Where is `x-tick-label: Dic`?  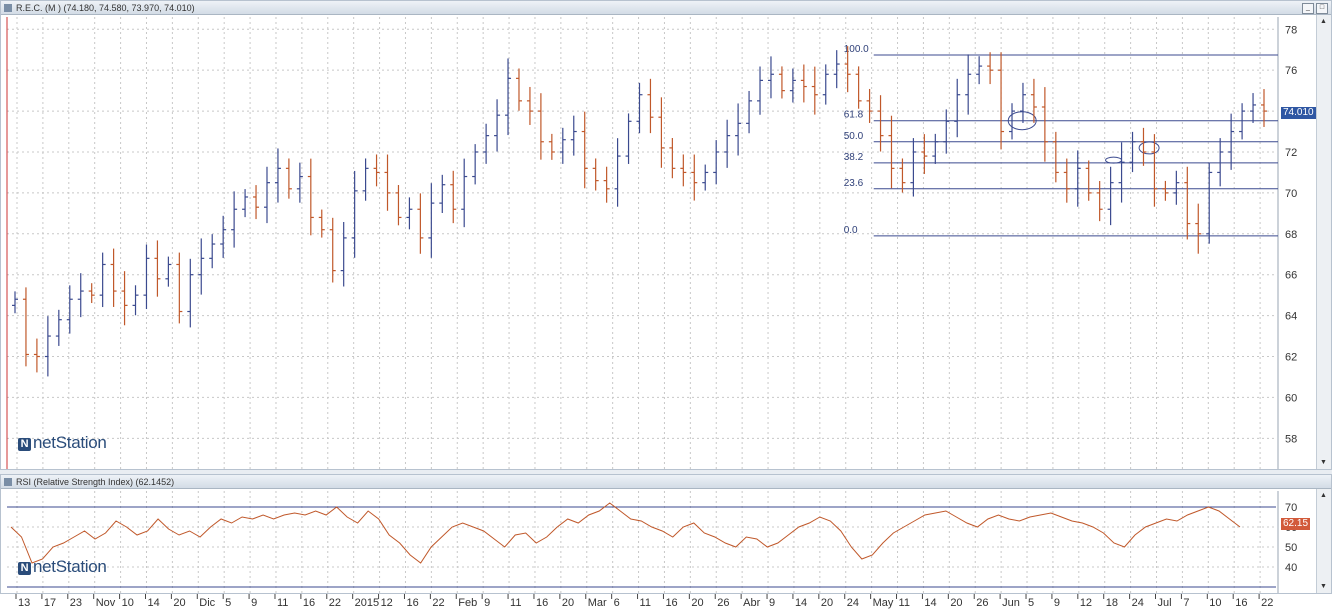
x-tick-label: Dic is located at coordinates (207, 603).